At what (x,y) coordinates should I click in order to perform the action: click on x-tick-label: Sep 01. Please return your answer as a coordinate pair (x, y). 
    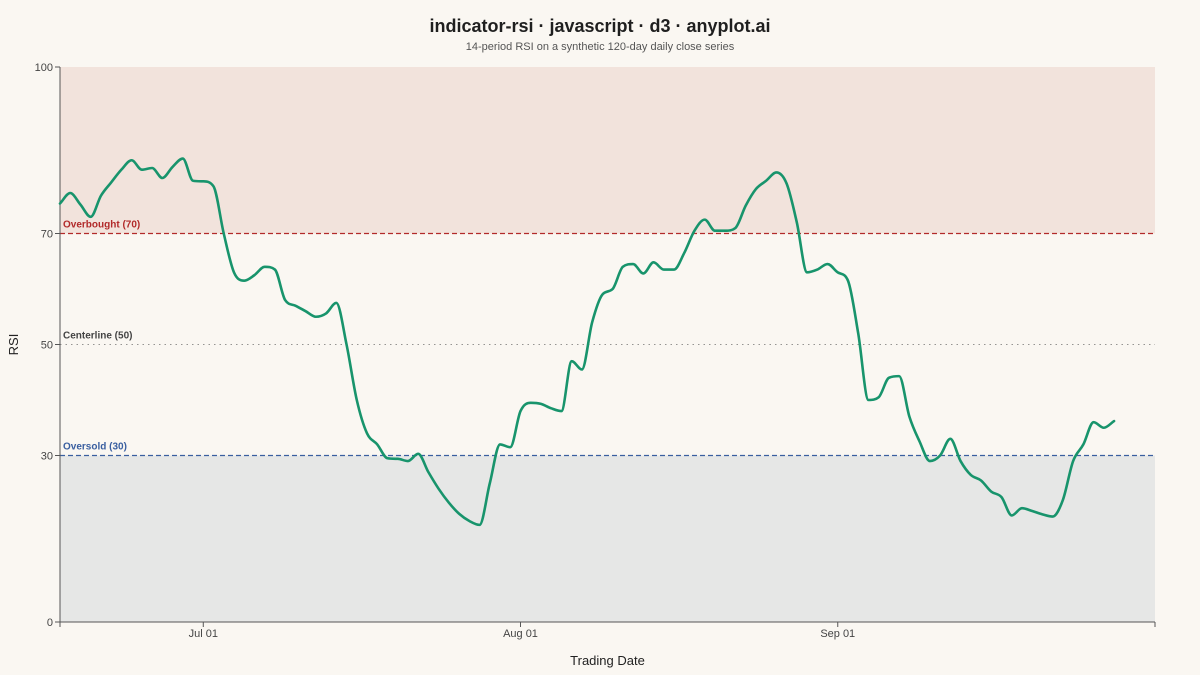
    Looking at the image, I should click on (837, 634).